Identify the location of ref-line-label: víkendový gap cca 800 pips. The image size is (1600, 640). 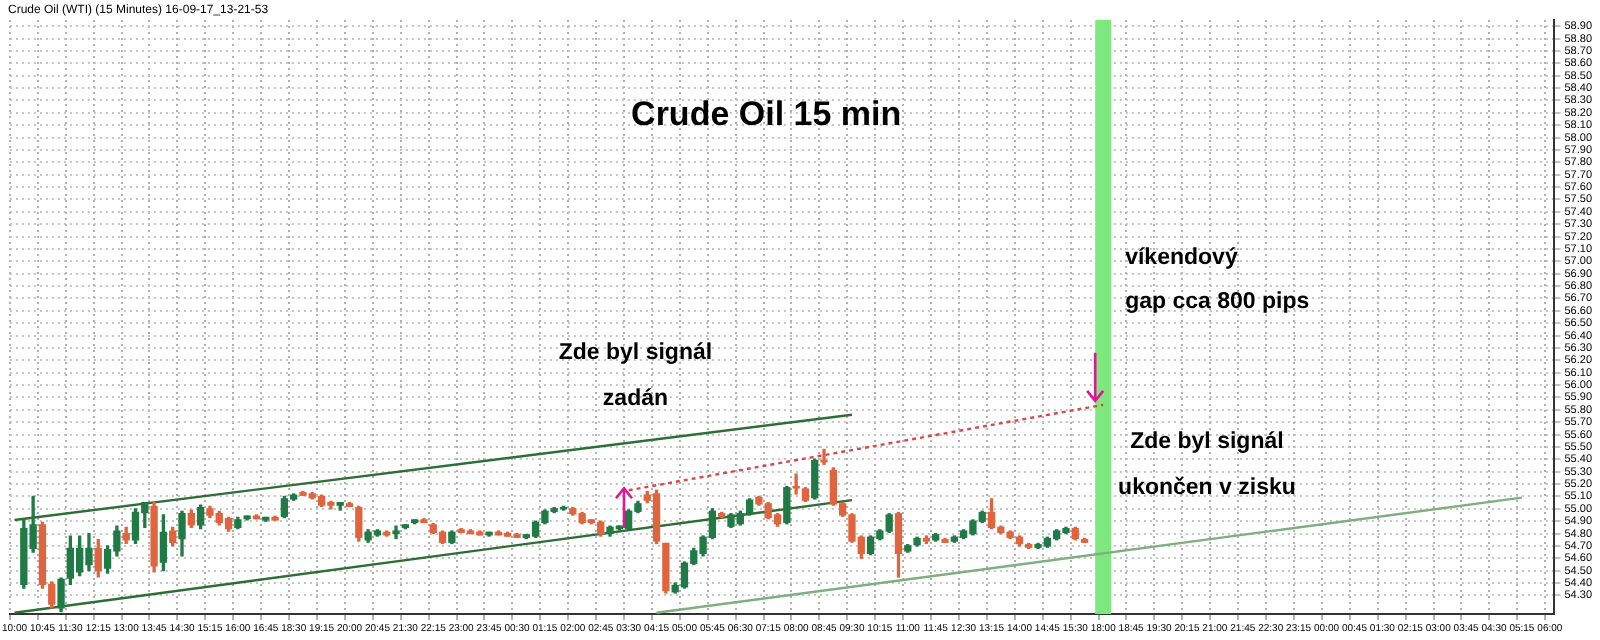
(1217, 279).